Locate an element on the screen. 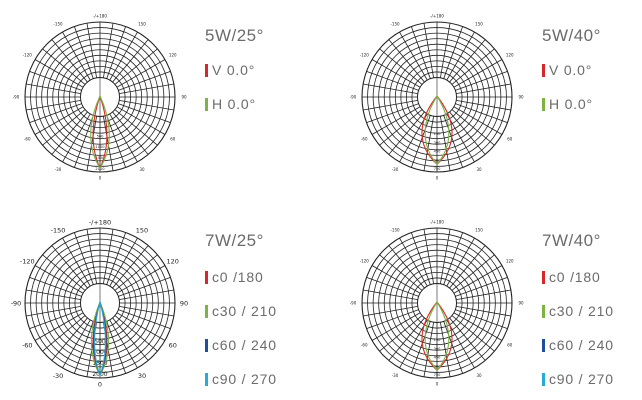 Image resolution: width=642 pixels, height=400 pixels. radial-tick-label: 150 is located at coordinates (438, 340).